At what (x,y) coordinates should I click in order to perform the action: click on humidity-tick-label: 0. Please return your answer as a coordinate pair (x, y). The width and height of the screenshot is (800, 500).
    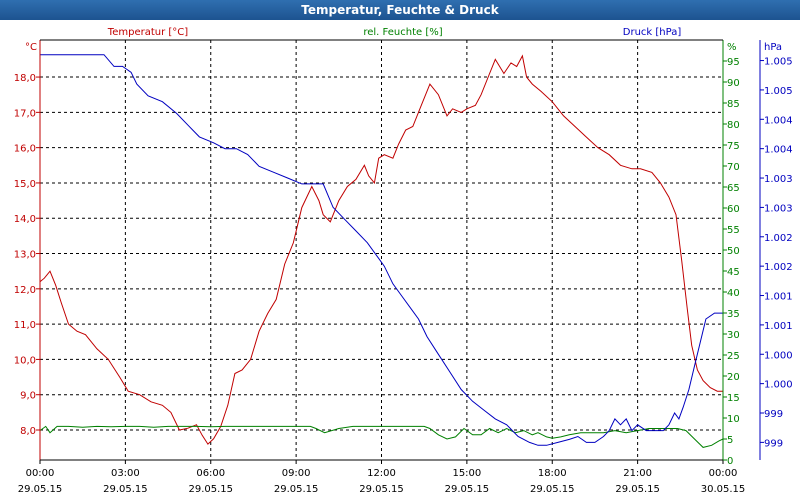
    Looking at the image, I should click on (730, 461).